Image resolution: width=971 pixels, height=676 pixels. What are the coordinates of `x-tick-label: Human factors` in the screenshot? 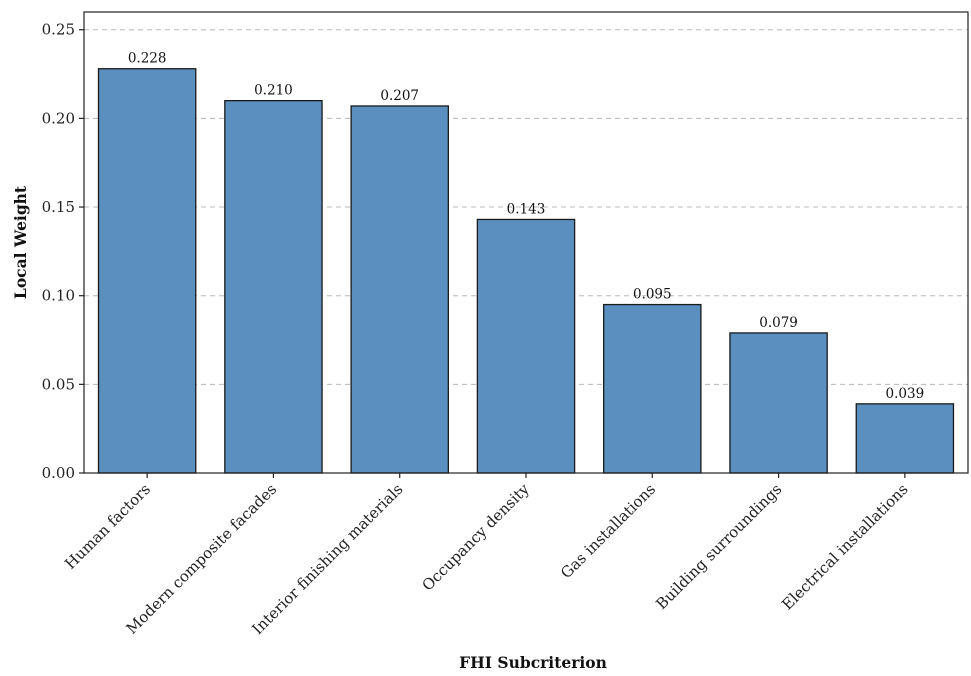 It's located at (107, 526).